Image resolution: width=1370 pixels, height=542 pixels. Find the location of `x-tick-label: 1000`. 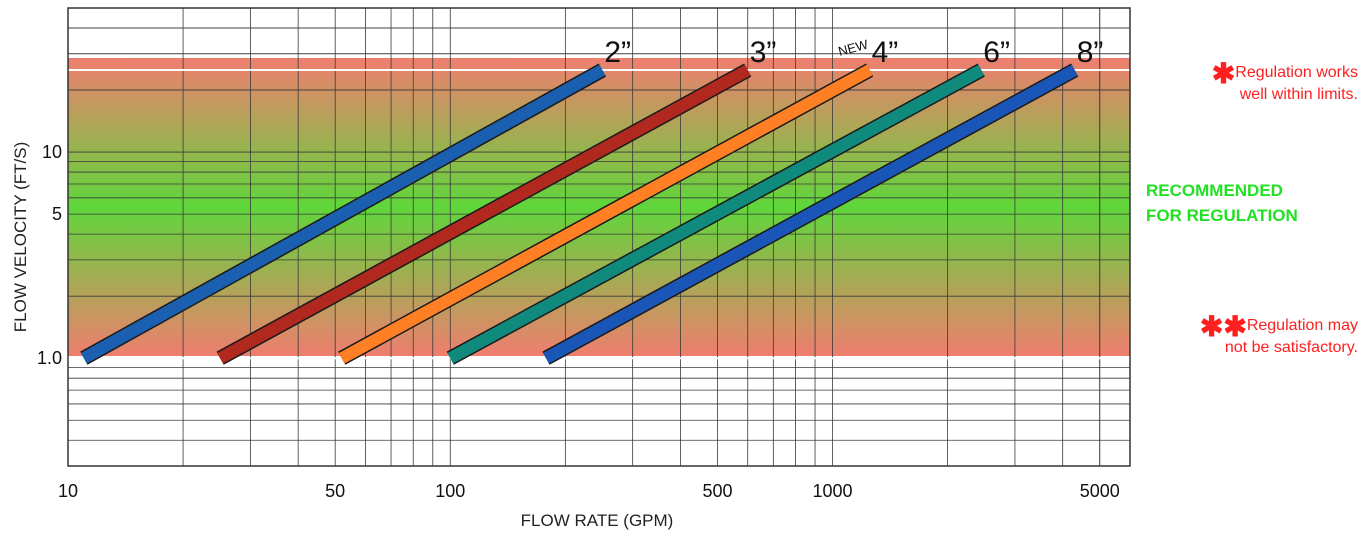

x-tick-label: 1000 is located at coordinates (833, 491).